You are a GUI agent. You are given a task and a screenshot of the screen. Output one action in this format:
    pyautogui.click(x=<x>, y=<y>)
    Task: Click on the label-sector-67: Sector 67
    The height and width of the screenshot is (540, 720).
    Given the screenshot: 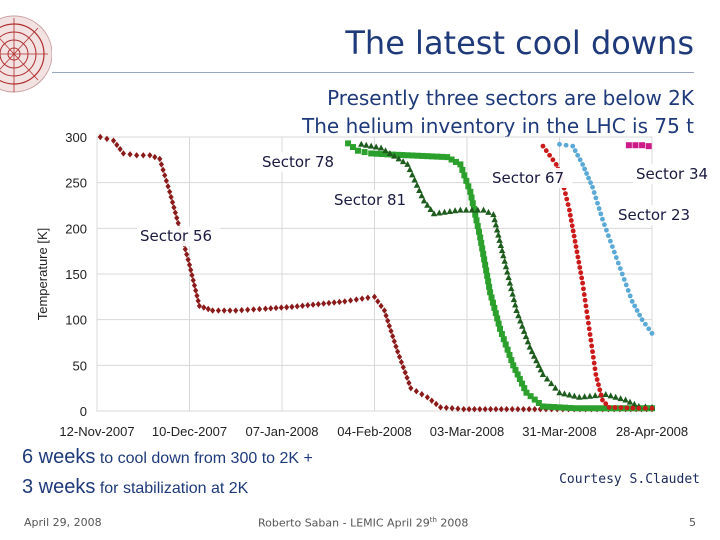 What is the action you would take?
    pyautogui.click(x=531, y=178)
    